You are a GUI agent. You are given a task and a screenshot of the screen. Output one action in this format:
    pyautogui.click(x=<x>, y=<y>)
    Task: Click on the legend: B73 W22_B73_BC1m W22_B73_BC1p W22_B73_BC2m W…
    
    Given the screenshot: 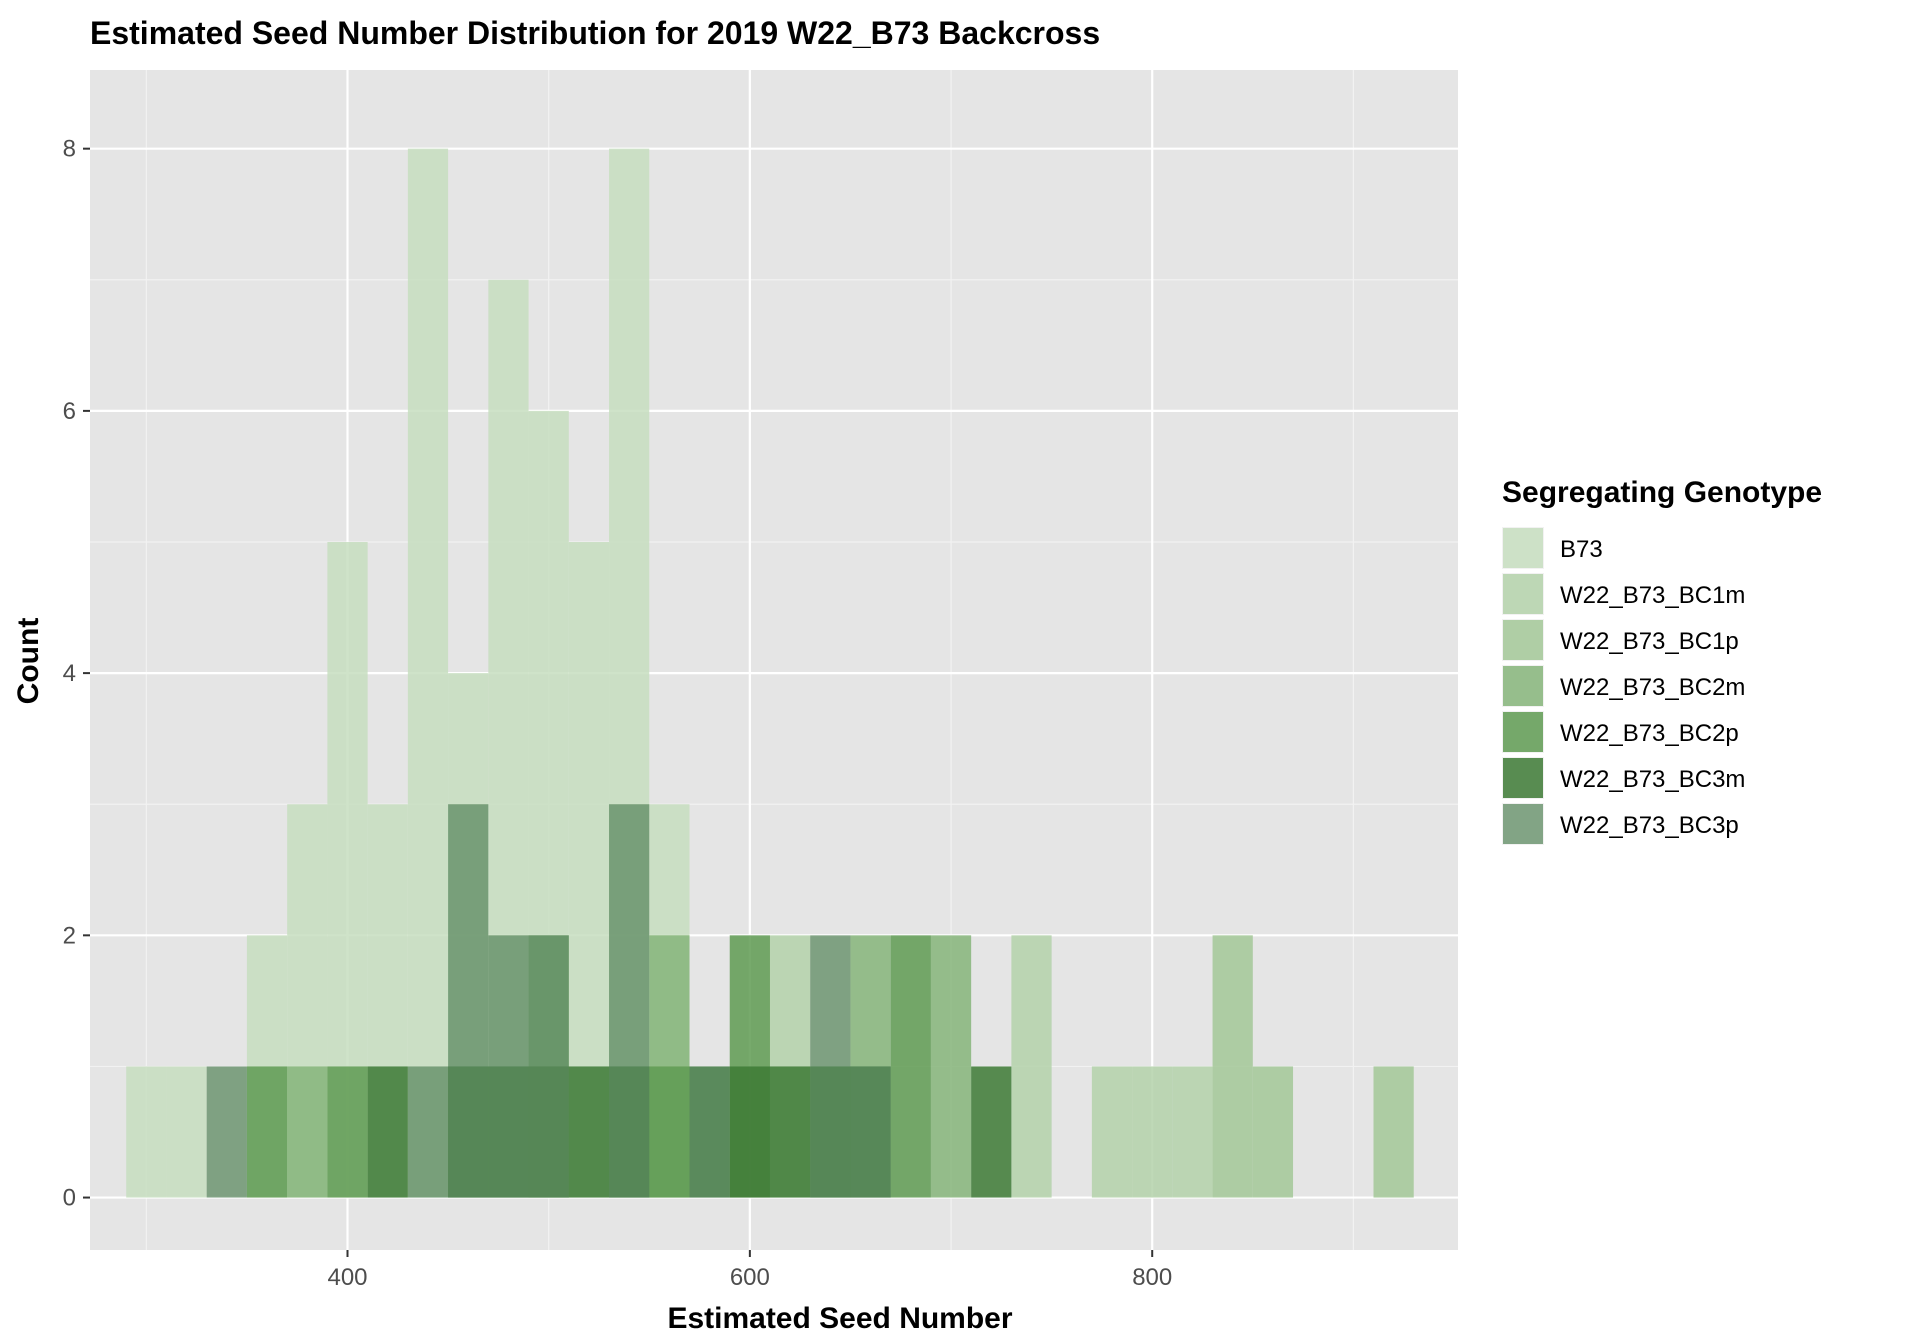 What is the action you would take?
    pyautogui.click(x=1623, y=686)
    